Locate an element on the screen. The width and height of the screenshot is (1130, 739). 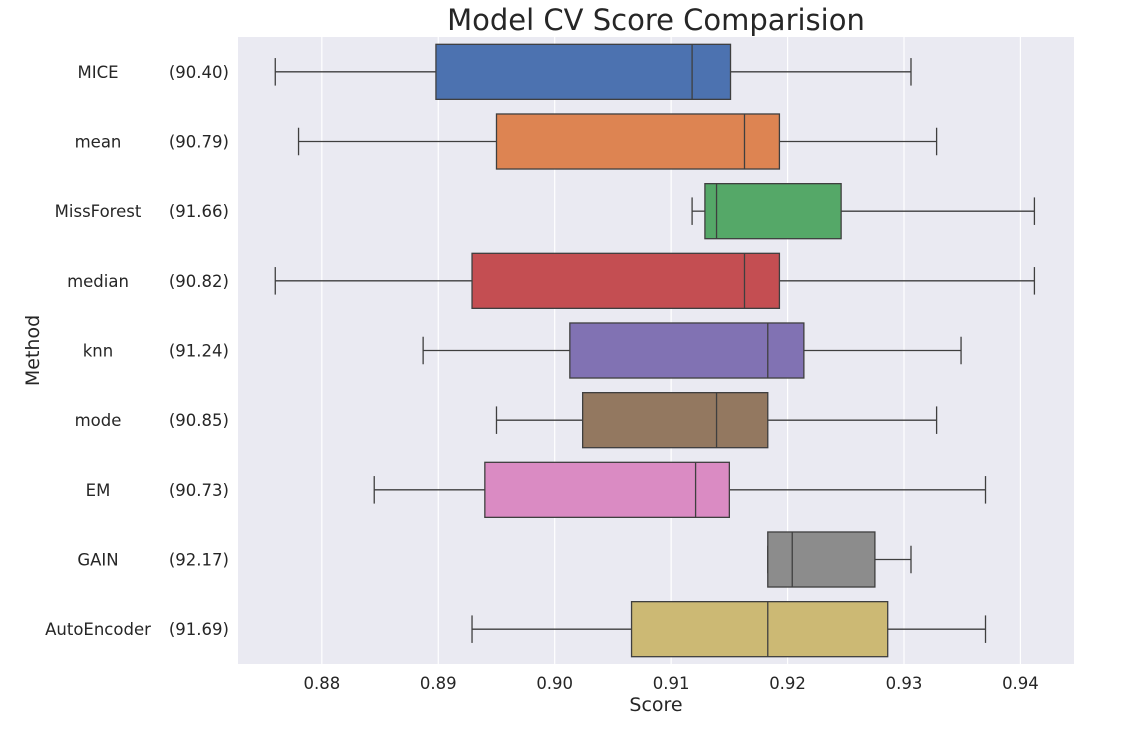
category-label: MissForest is located at coordinates (98, 211).